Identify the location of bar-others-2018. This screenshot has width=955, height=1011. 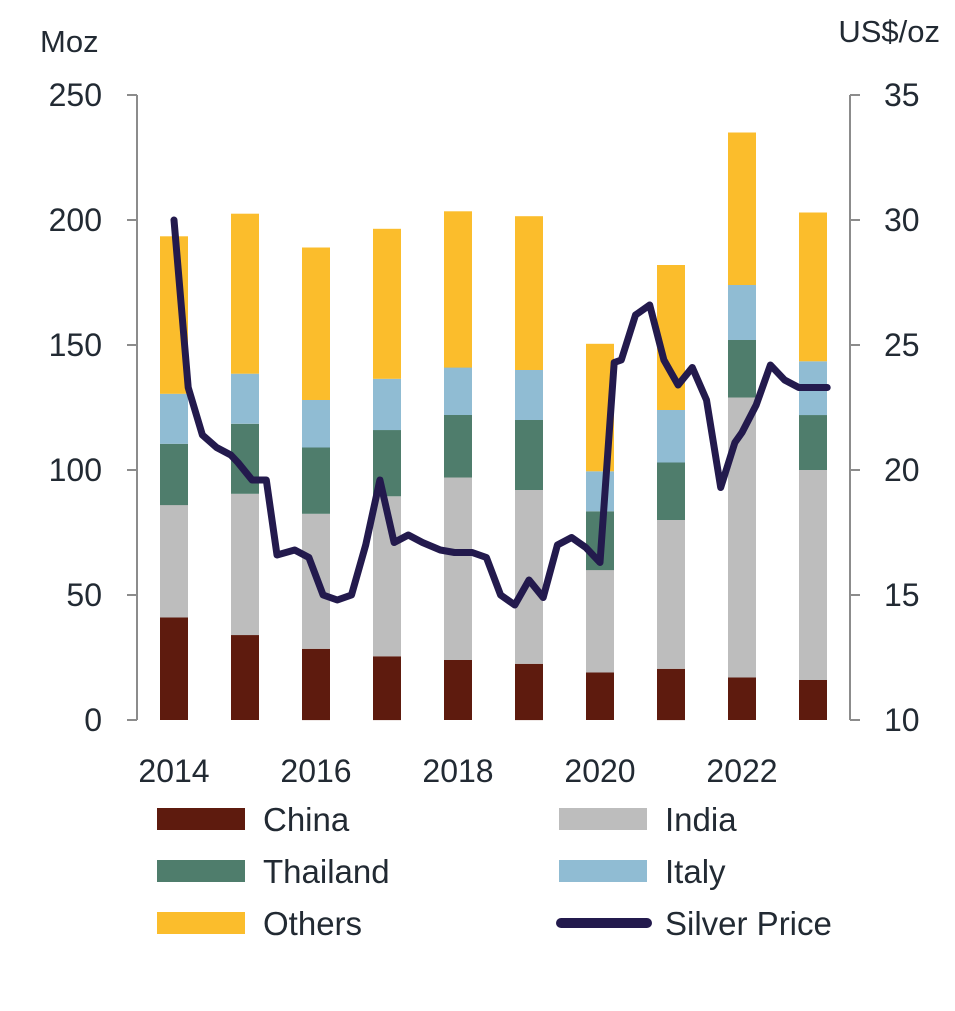
(458, 289).